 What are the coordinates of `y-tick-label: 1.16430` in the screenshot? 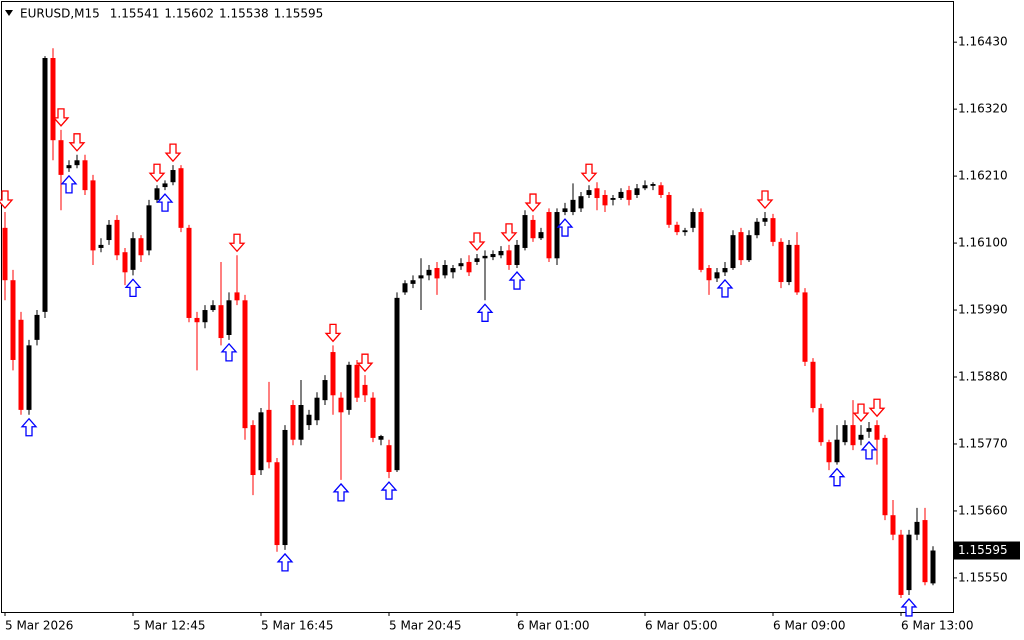 It's located at (983, 42).